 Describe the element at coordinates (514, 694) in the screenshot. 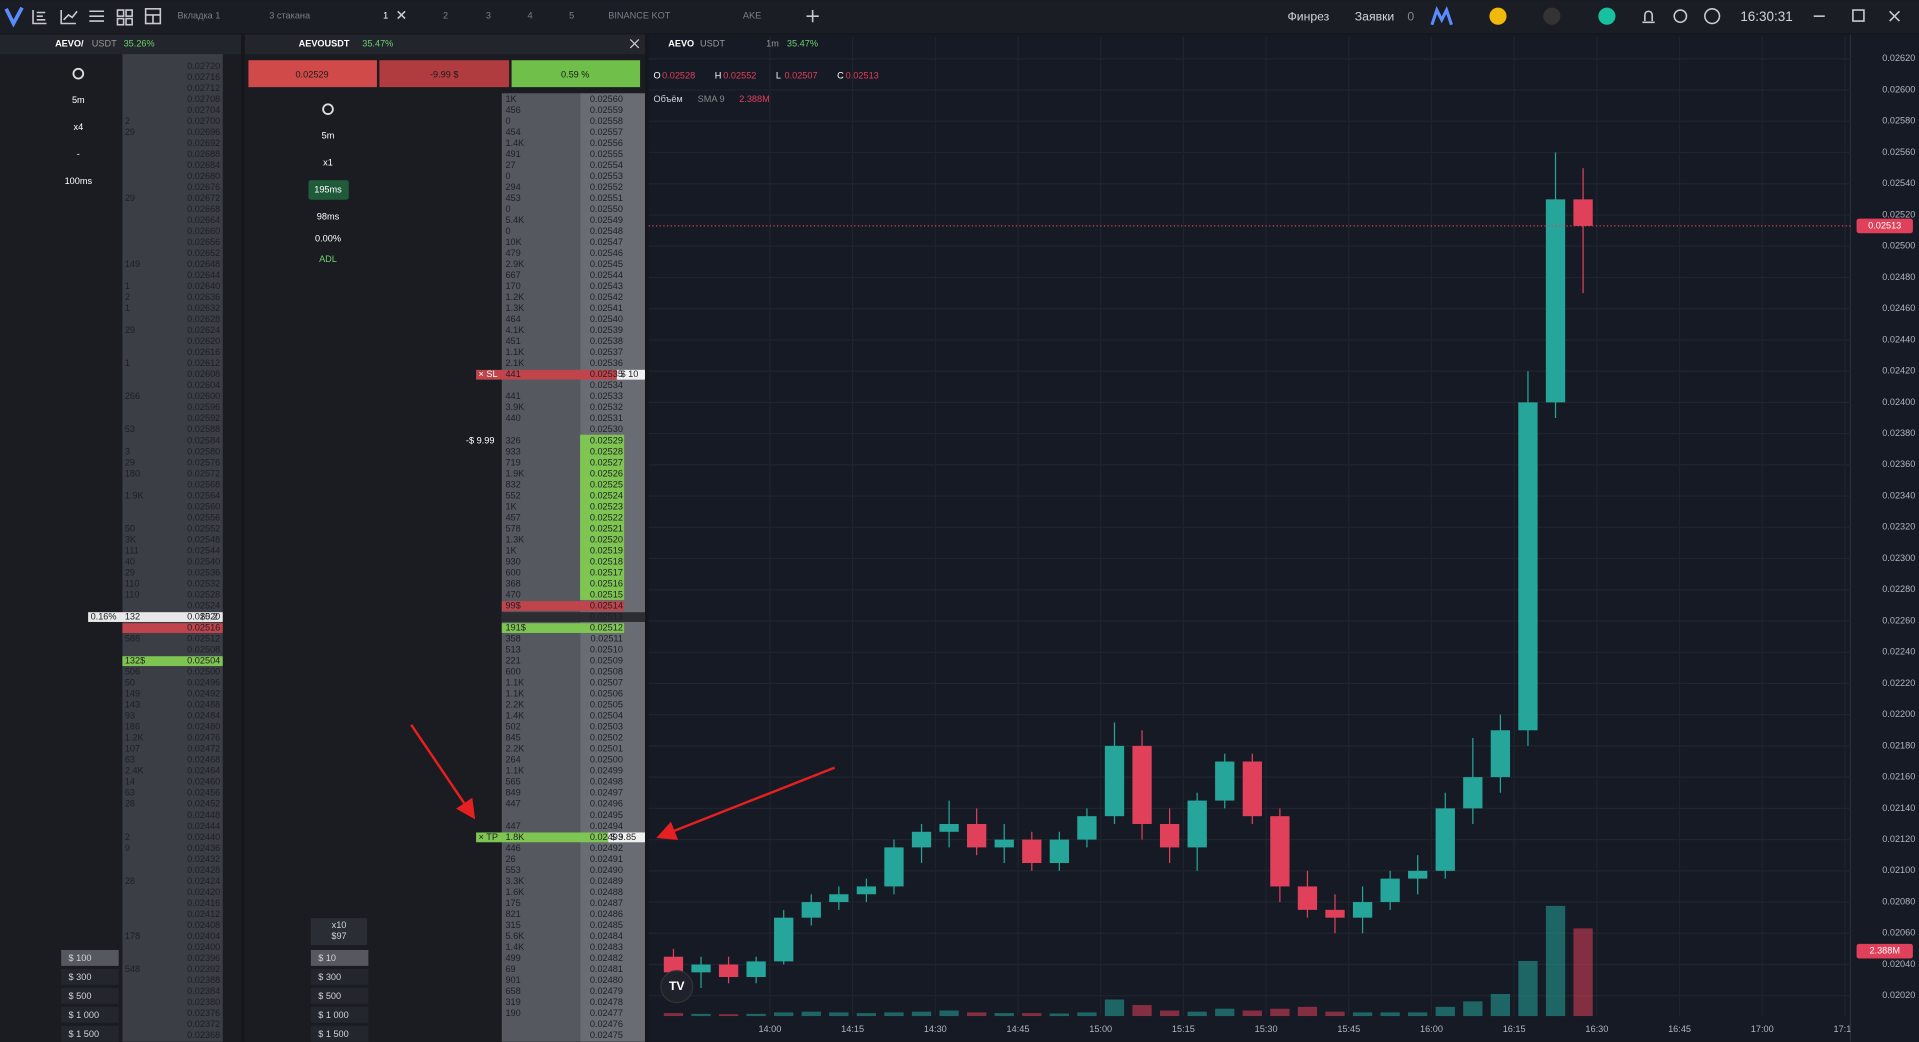

I see `book-volume: 1.1K` at that location.